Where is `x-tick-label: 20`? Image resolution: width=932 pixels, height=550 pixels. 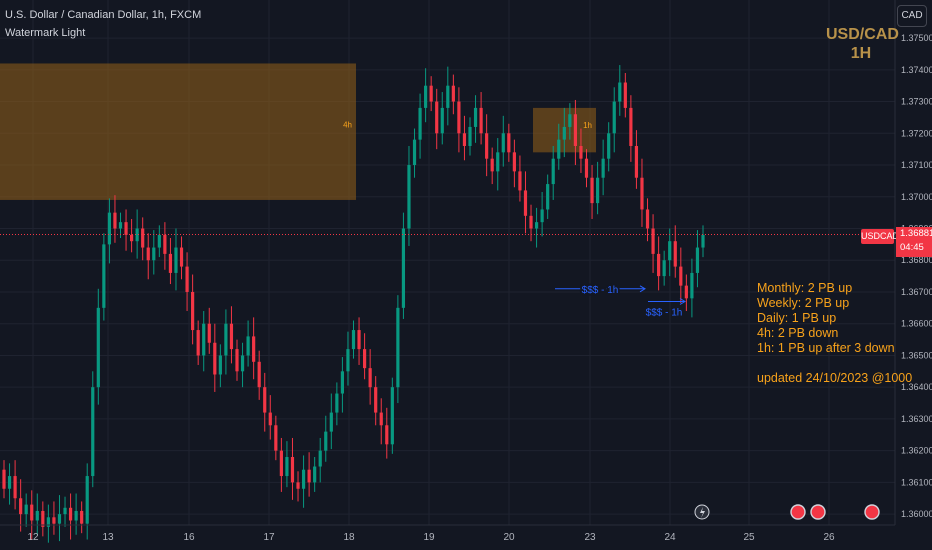 x-tick-label: 20 is located at coordinates (509, 537).